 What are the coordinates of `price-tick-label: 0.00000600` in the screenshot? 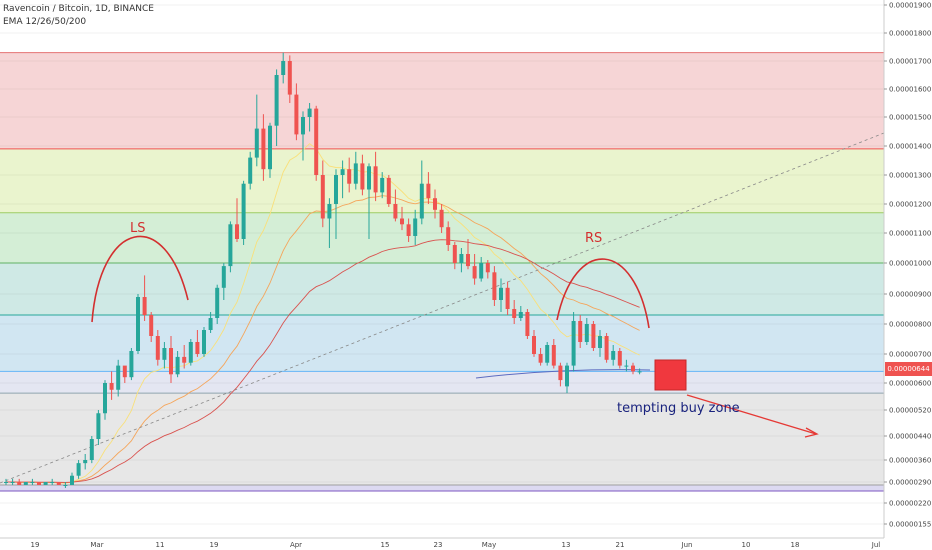 It's located at (910, 384).